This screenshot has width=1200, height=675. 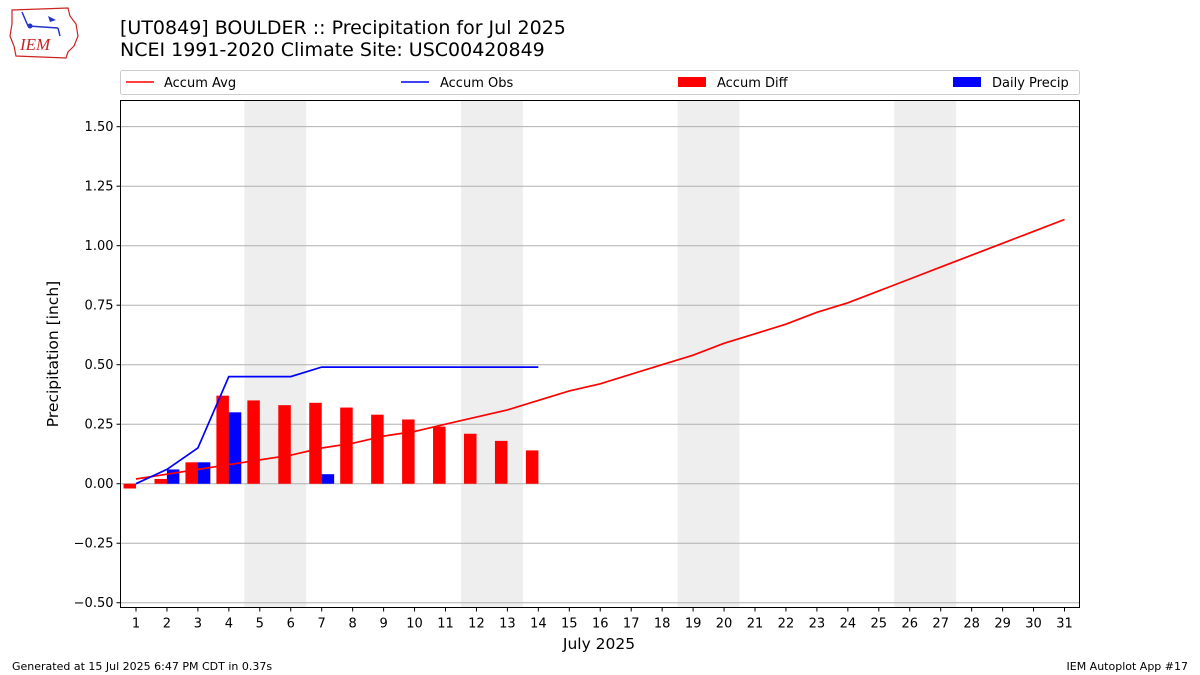 I want to click on legend-label-accum-obs: Accum Obs, so click(x=476, y=83).